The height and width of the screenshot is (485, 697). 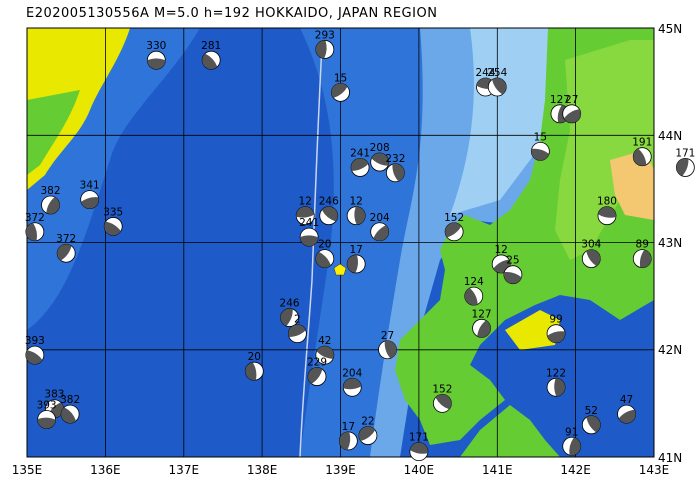 I want to click on lat-label: 42N, so click(x=670, y=350).